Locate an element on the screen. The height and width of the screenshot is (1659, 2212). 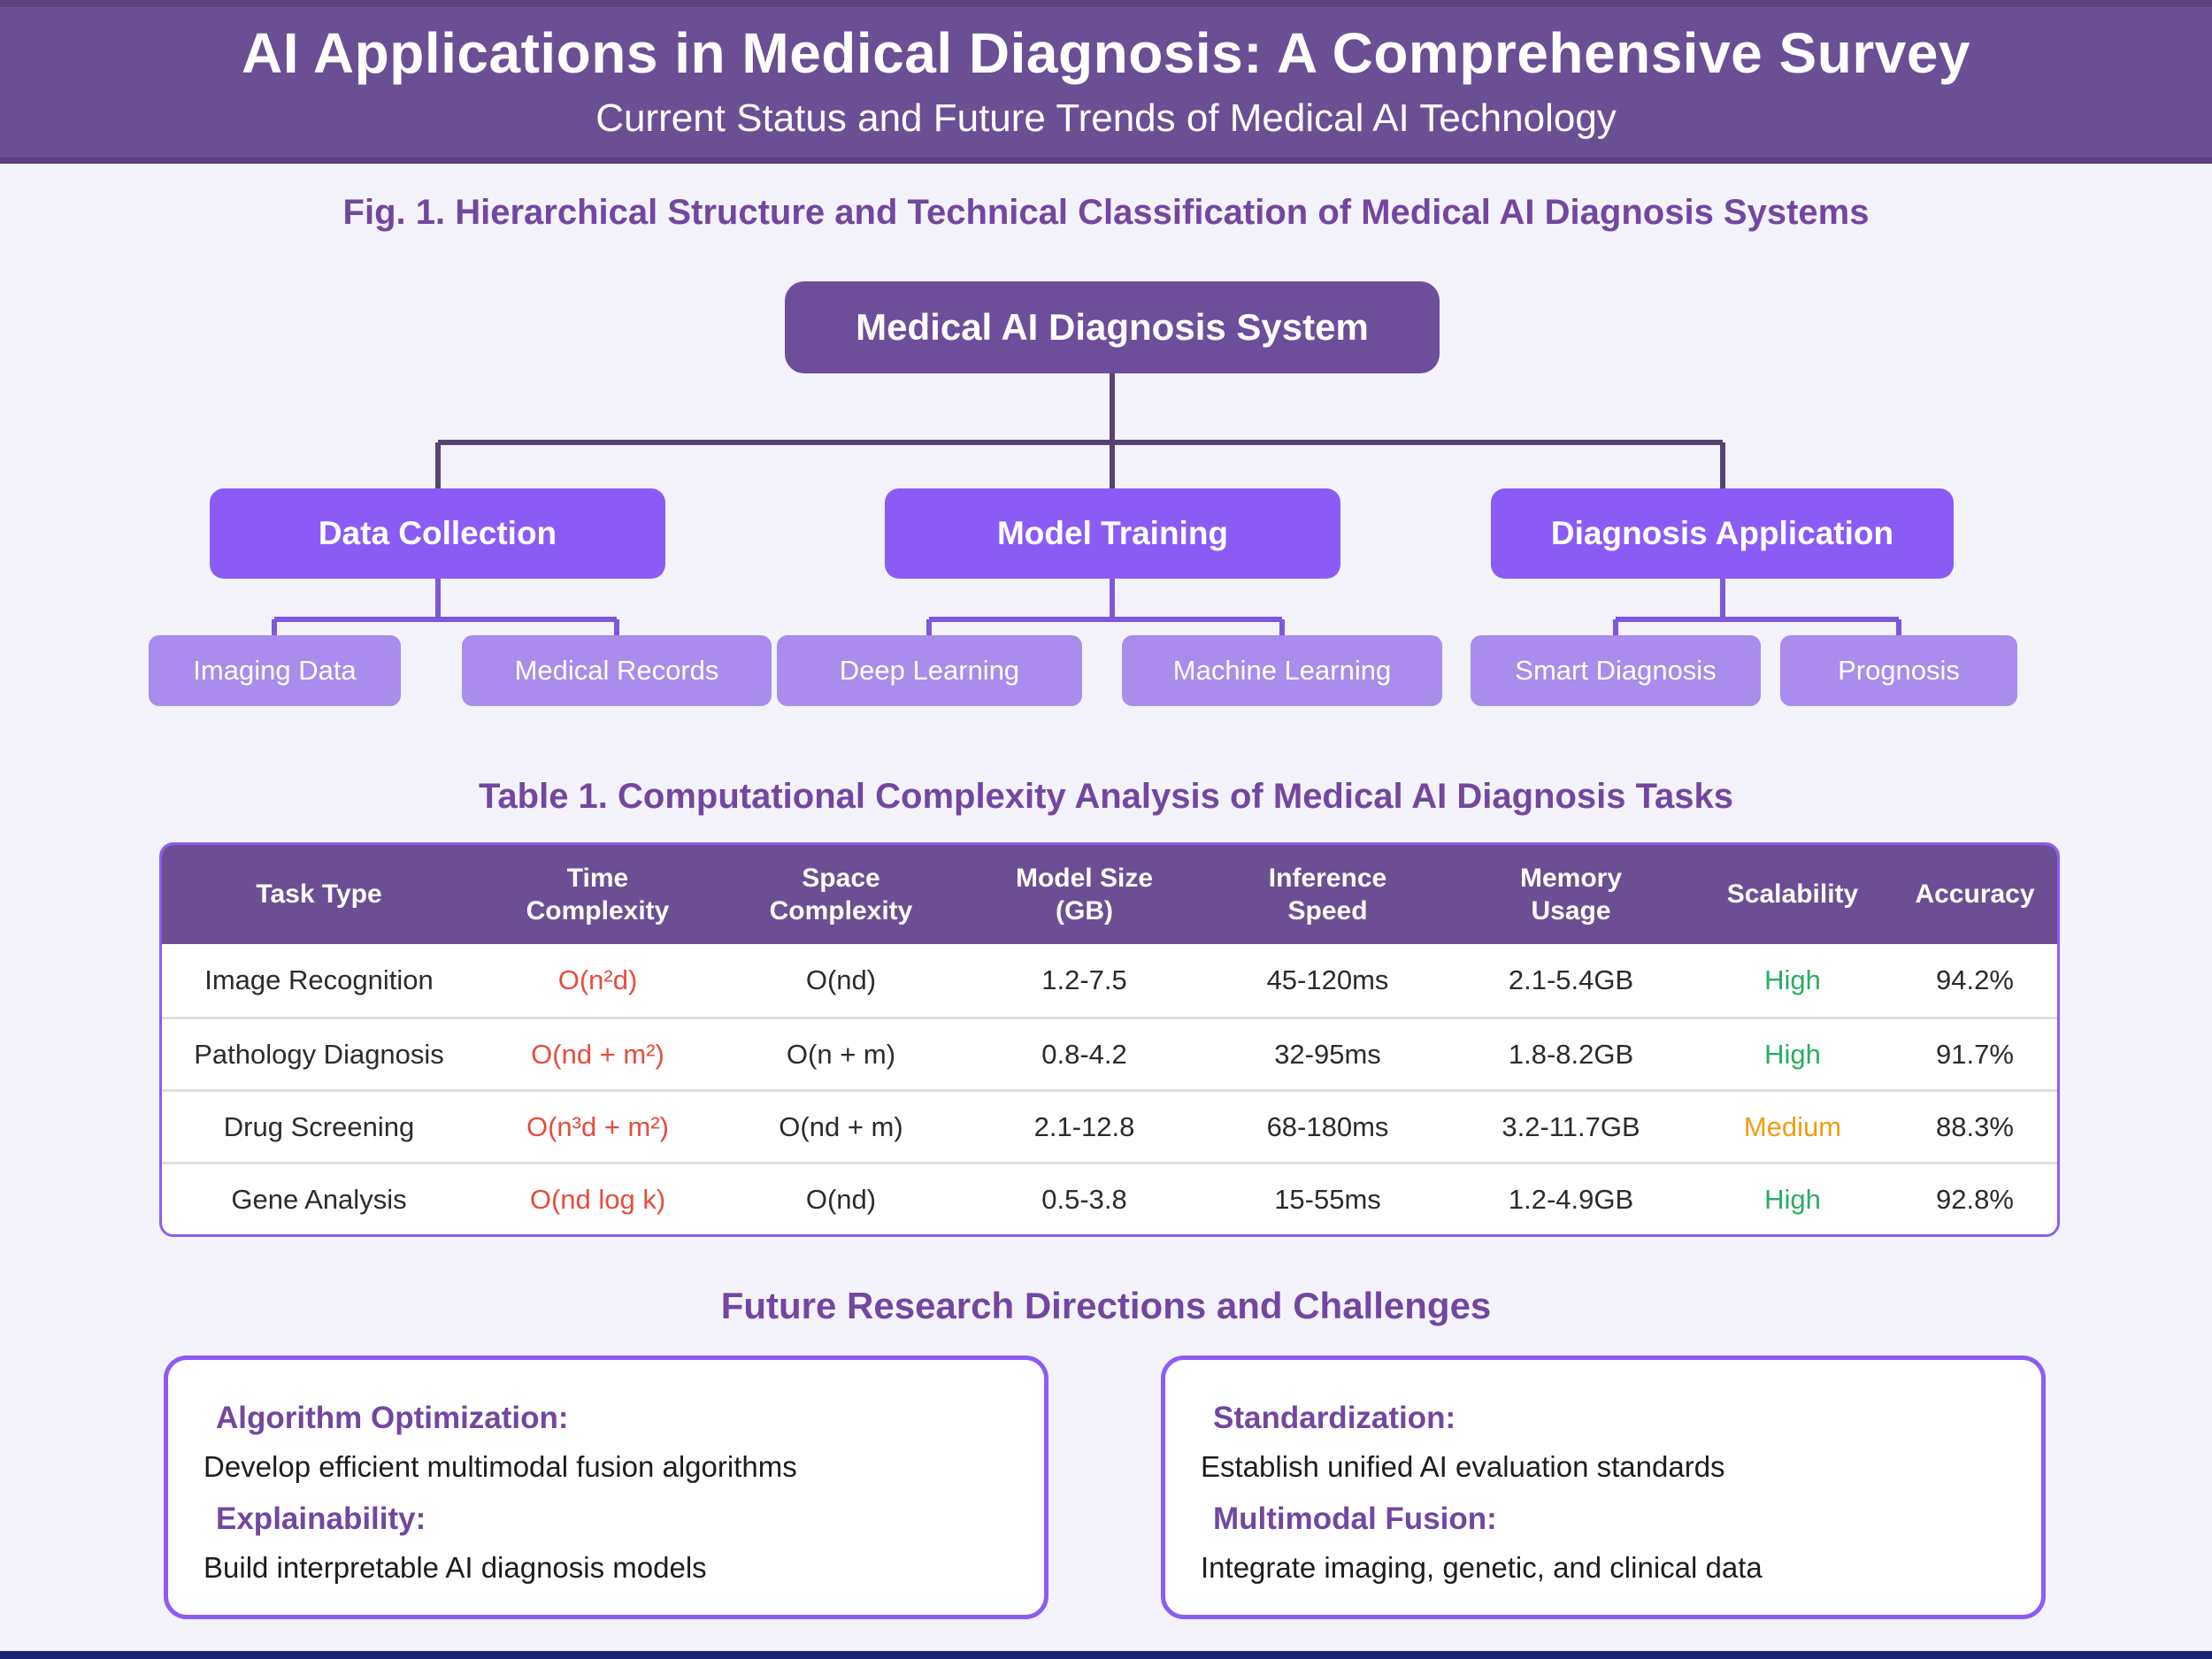
cell-task-type: Drug Screening is located at coordinates (319, 1126).